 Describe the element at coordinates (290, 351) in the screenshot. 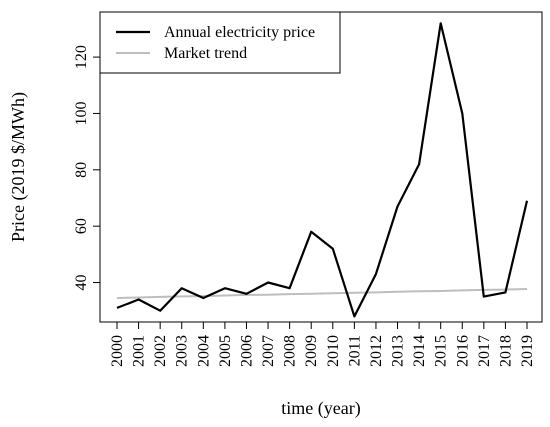

I see `x-tick-label: 2008` at that location.